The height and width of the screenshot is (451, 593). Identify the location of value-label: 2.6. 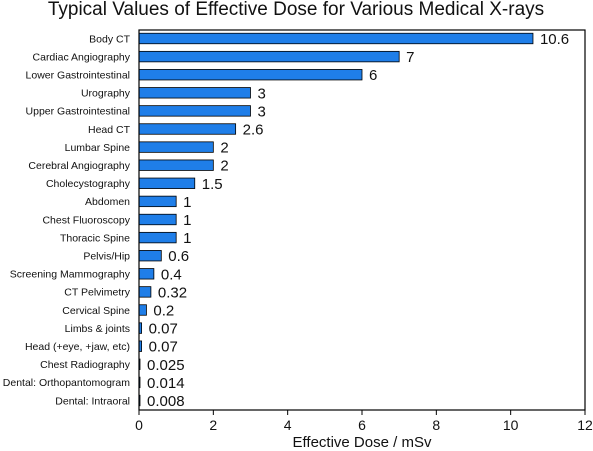
(253, 130).